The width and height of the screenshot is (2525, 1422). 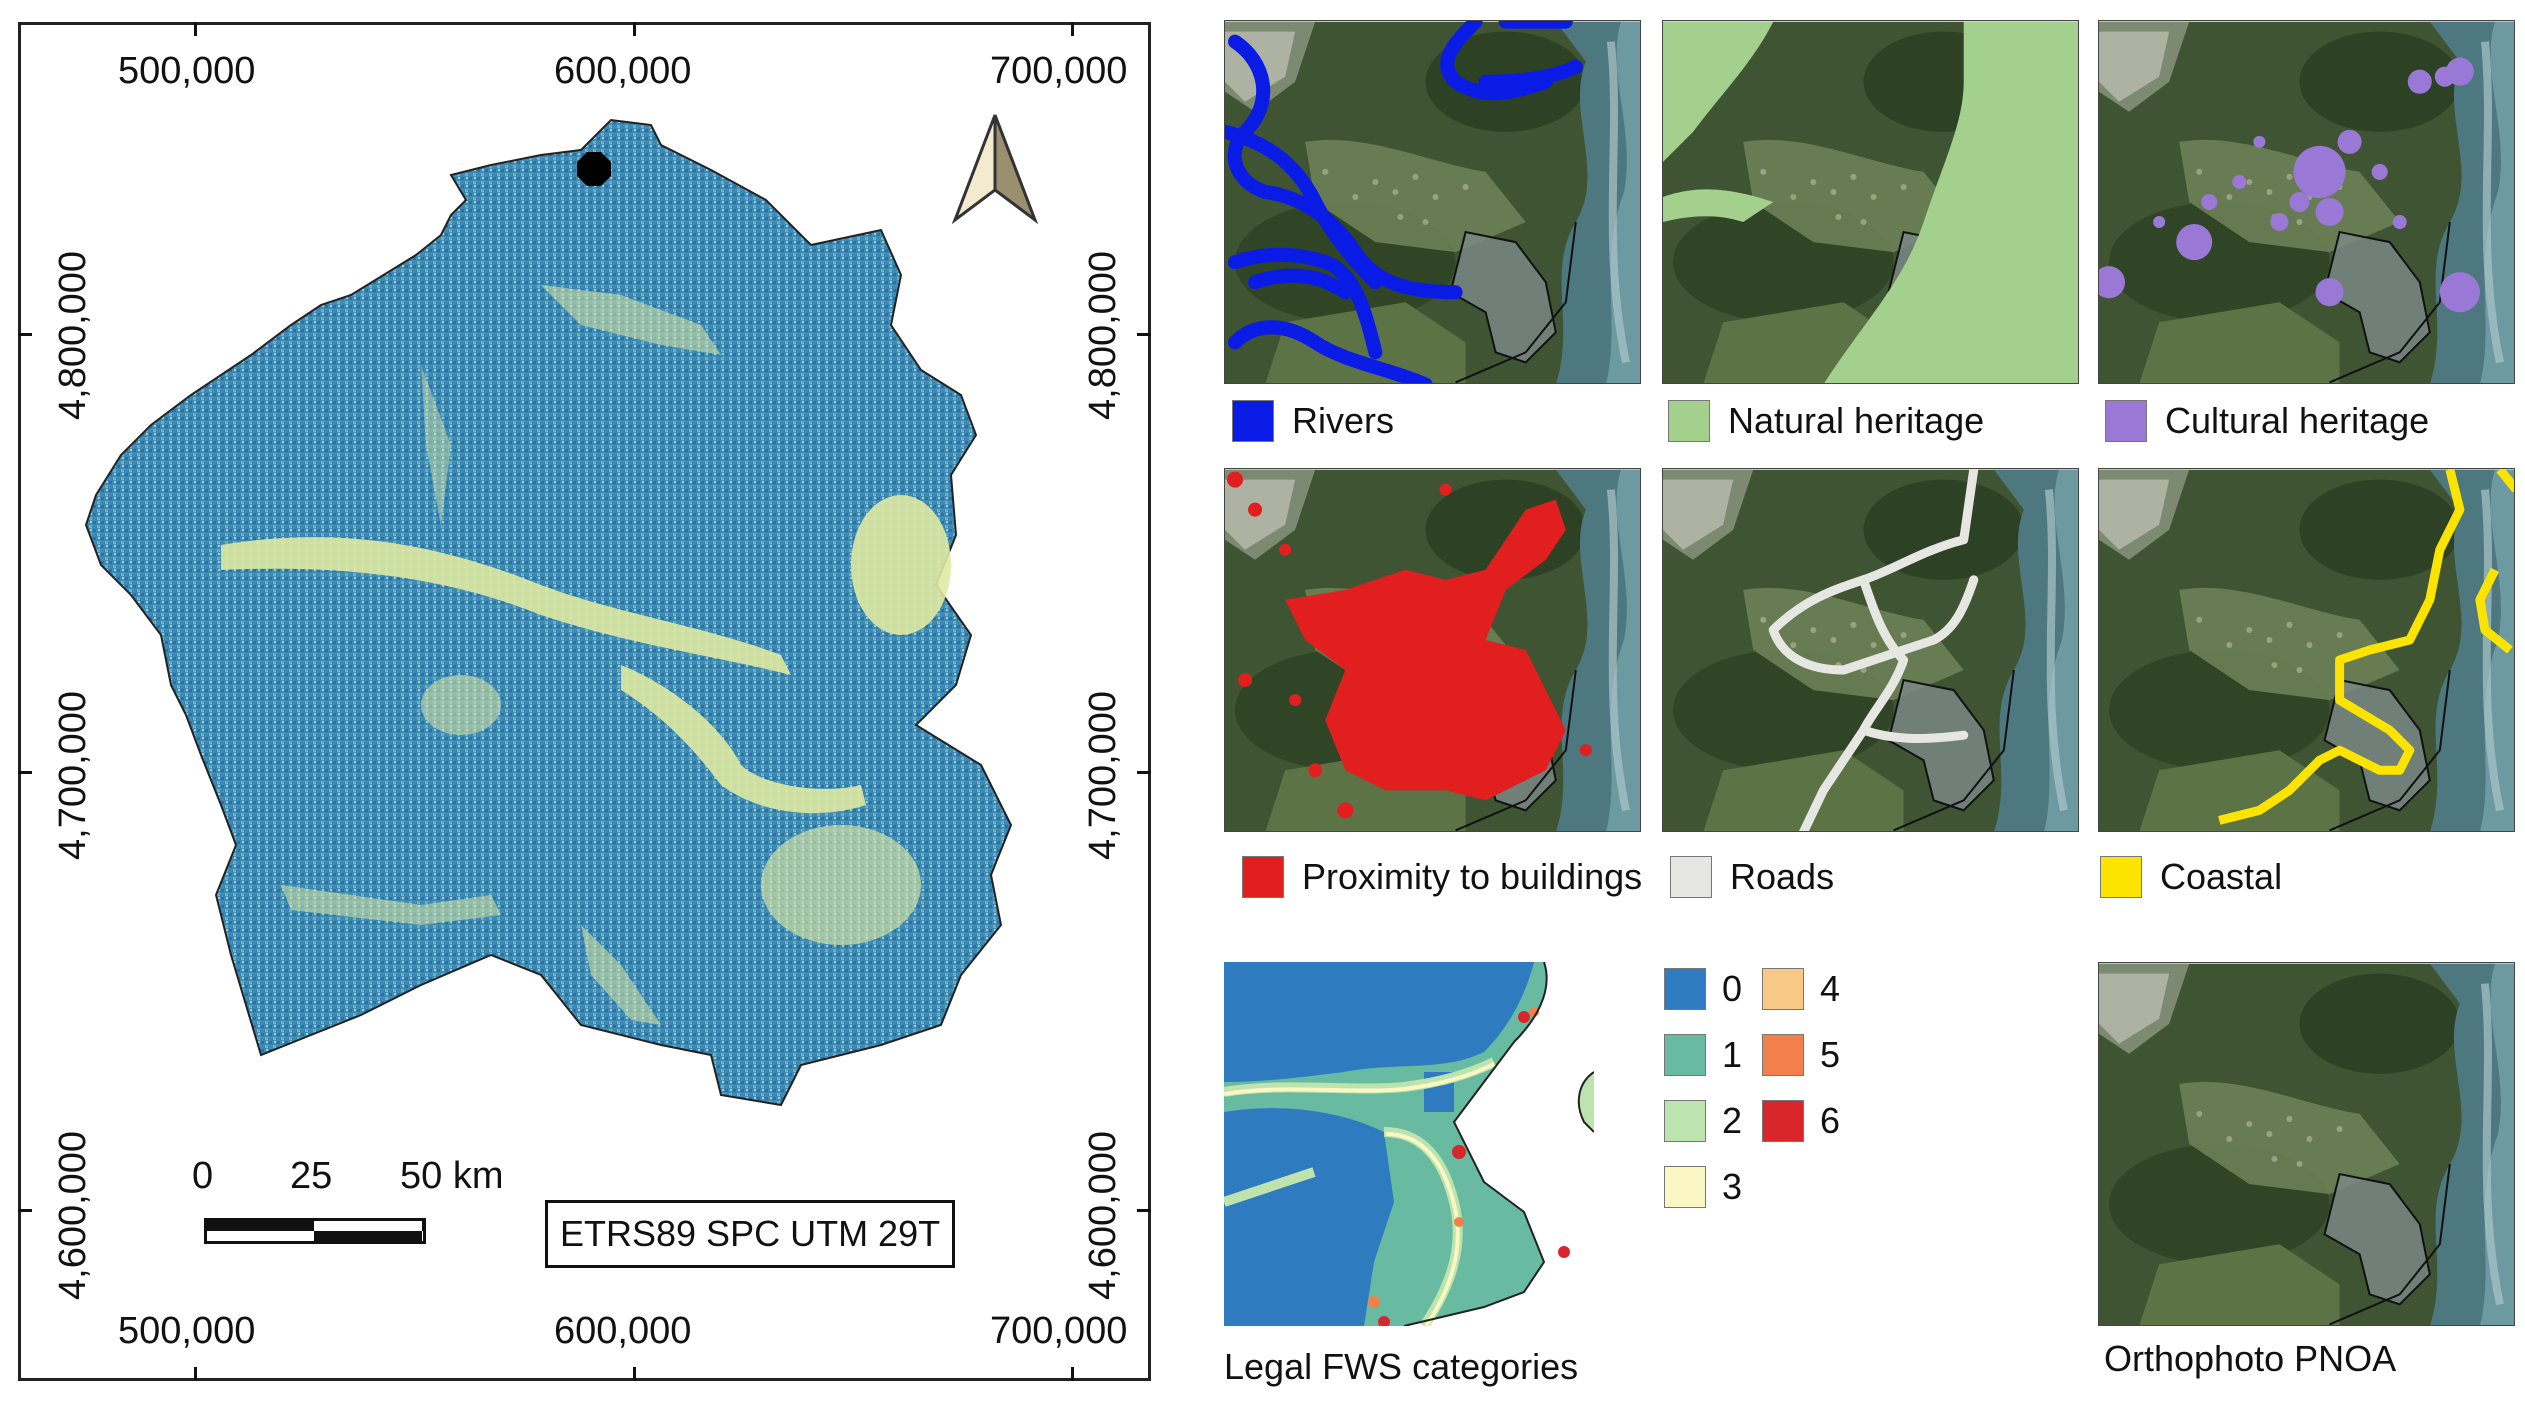 I want to click on panel-legal-fws, so click(x=1409, y=1144).